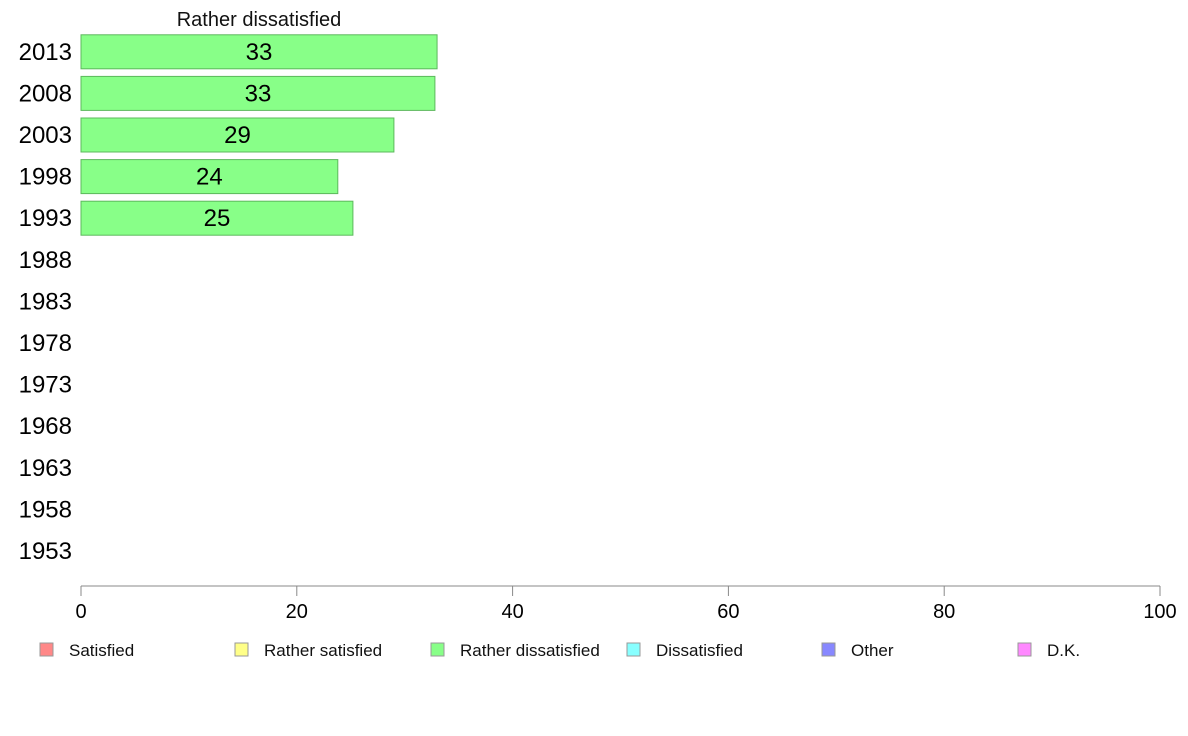 This screenshot has width=1188, height=736. I want to click on bar-2013, so click(259, 52).